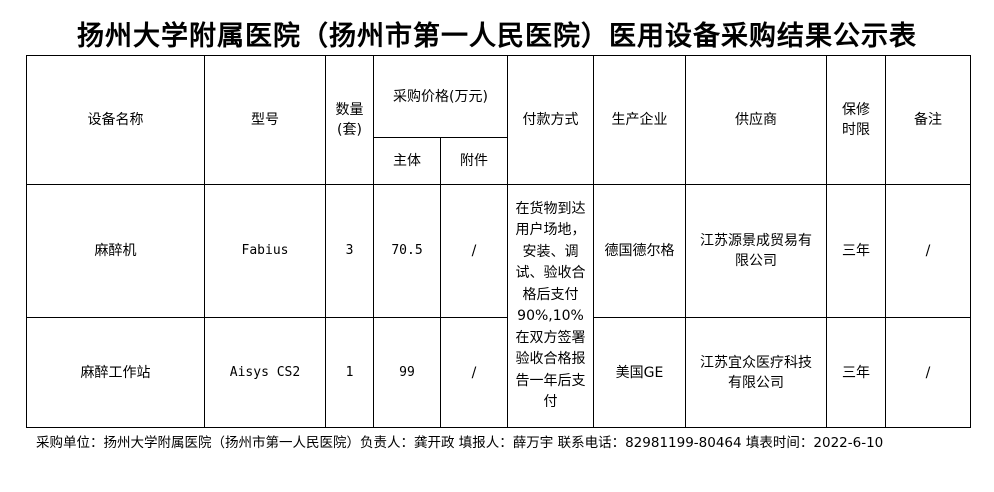 This screenshot has width=994, height=492. Describe the element at coordinates (349, 372) in the screenshot. I see `cell-qty: 1` at that location.